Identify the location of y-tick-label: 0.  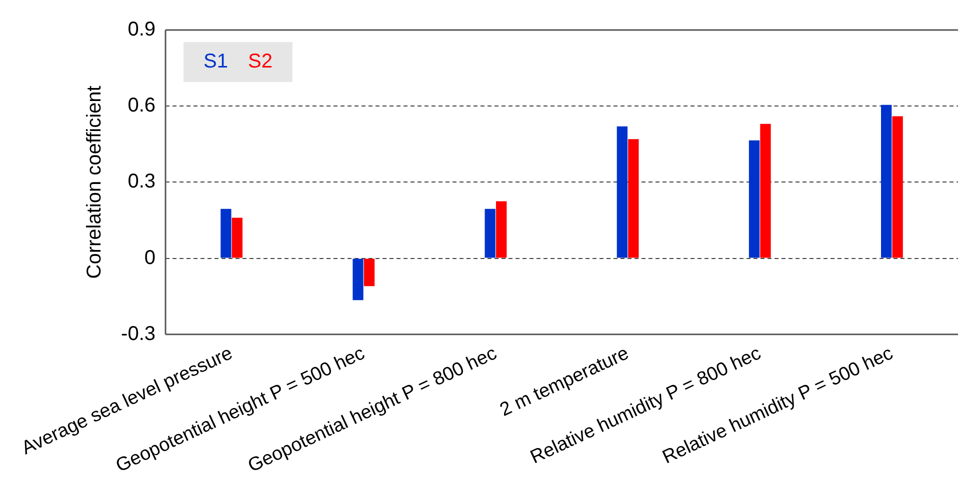
(150, 257).